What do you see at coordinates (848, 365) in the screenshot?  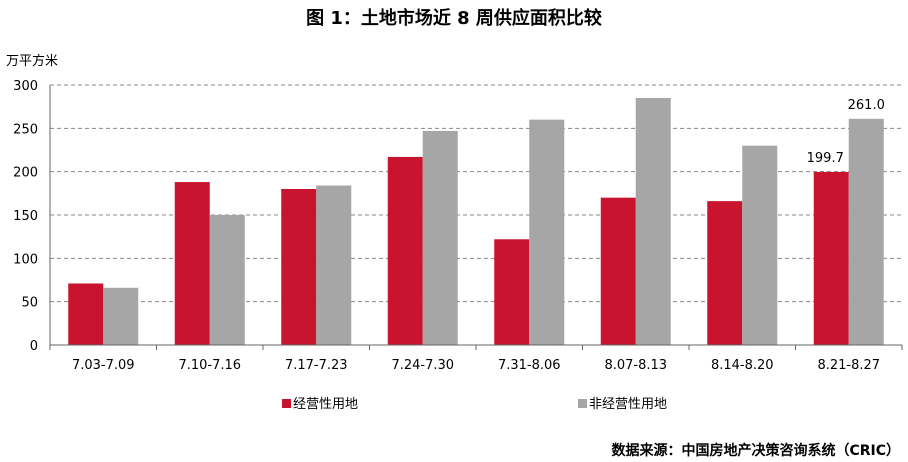 I see `x-category-label: 8.21-8.27` at bounding box center [848, 365].